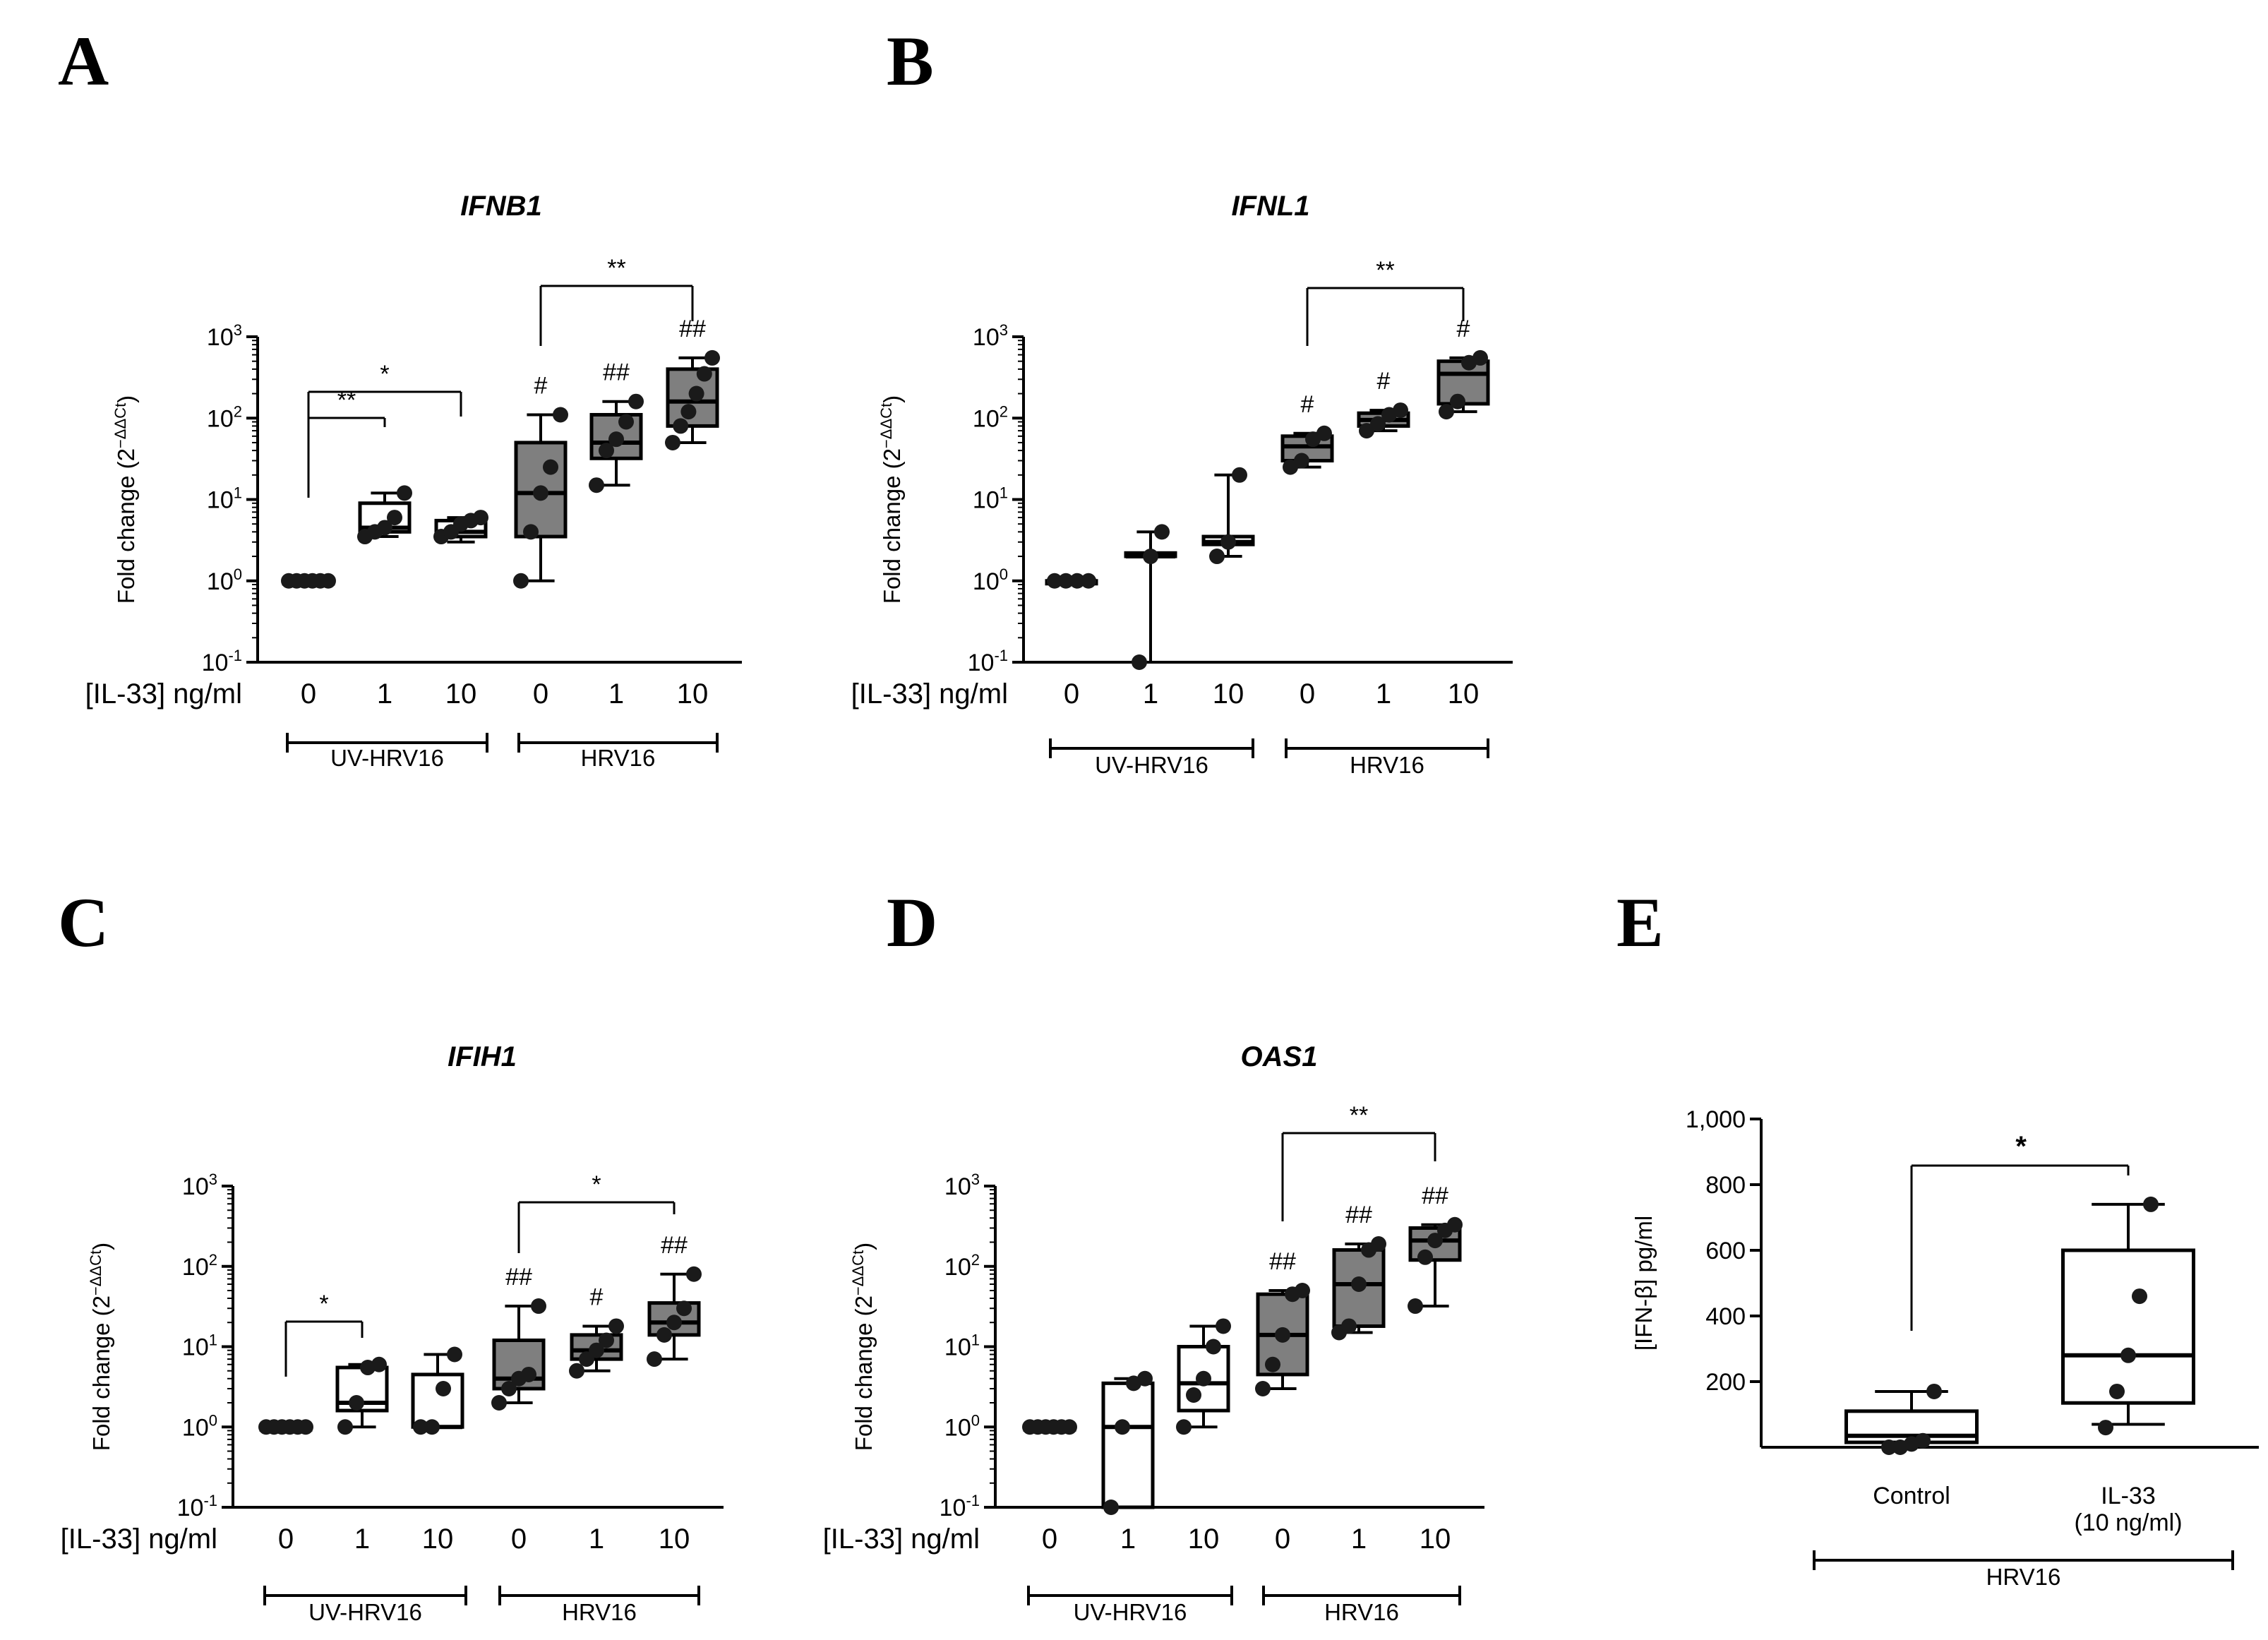 Image resolution: width=2268 pixels, height=1640 pixels. What do you see at coordinates (1282, 1261) in the screenshot?
I see `significance-mark: ##` at bounding box center [1282, 1261].